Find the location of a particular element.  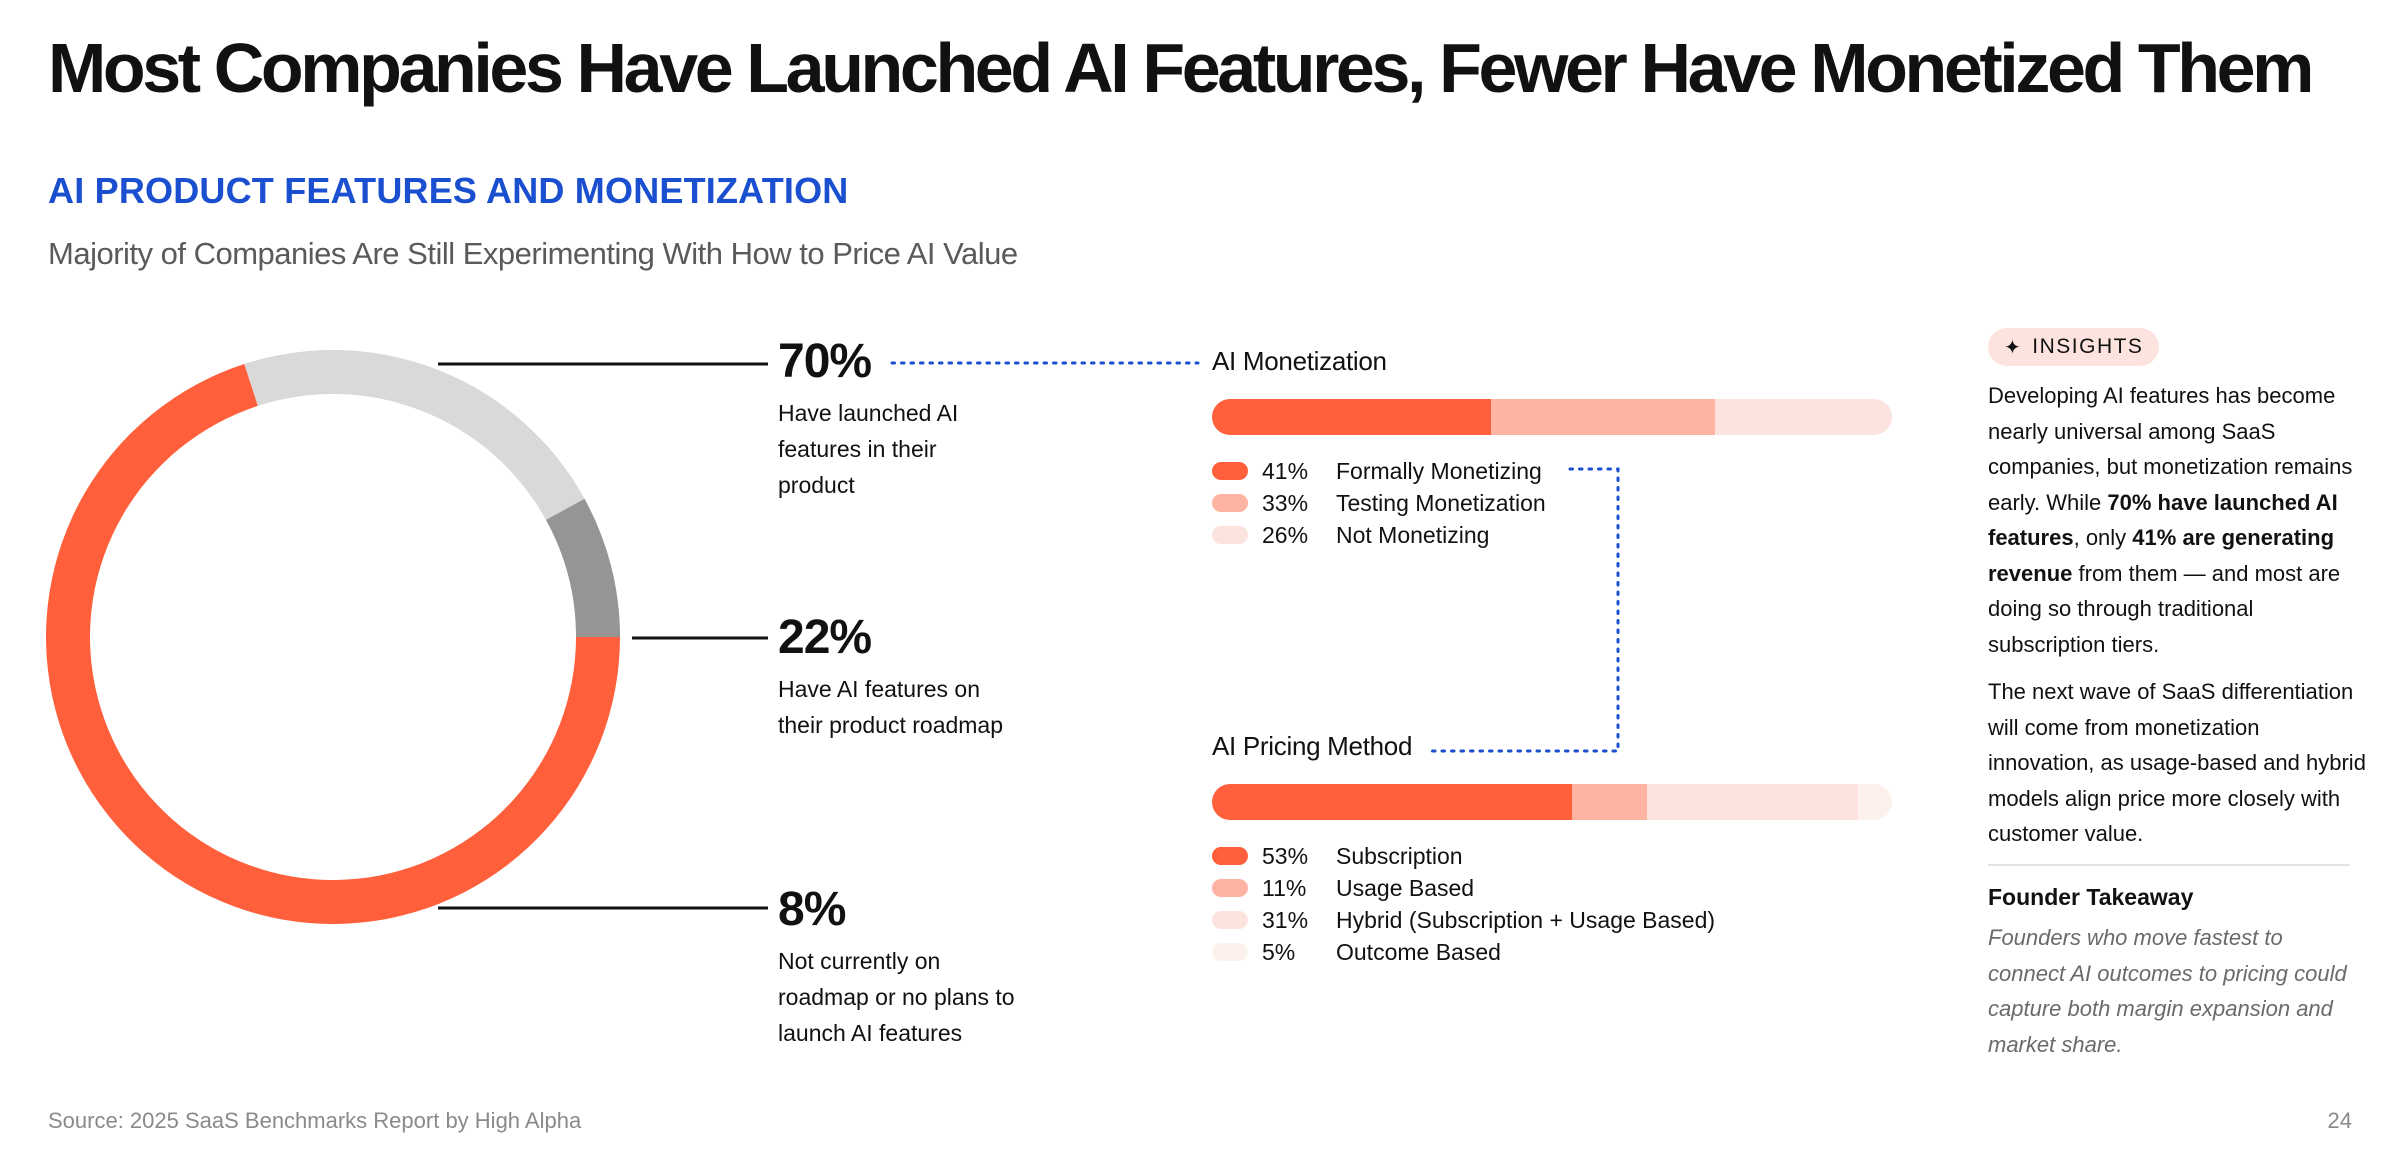

legend-item: 31% Hybrid (Subscription + Usage Based) is located at coordinates (1552, 920).